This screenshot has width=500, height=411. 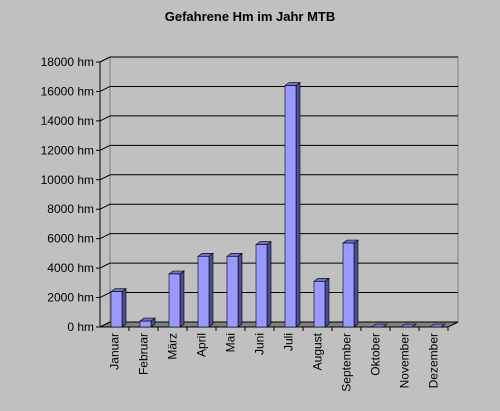 I want to click on x-tick-label: November, so click(x=405, y=360).